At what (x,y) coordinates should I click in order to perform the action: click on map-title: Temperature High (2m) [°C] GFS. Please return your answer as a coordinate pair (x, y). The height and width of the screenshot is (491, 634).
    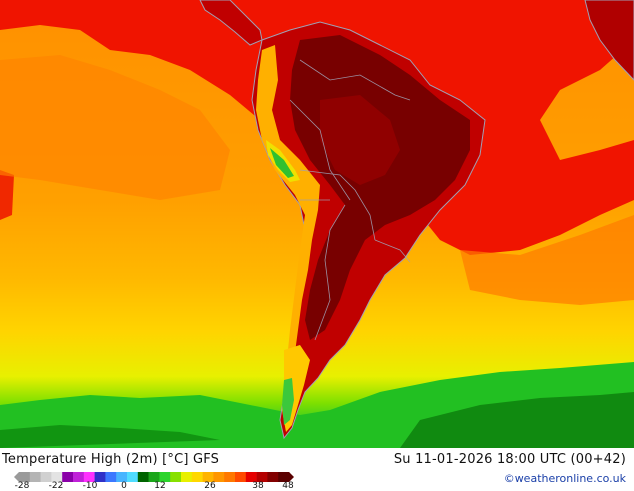
    Looking at the image, I should click on (111, 459).